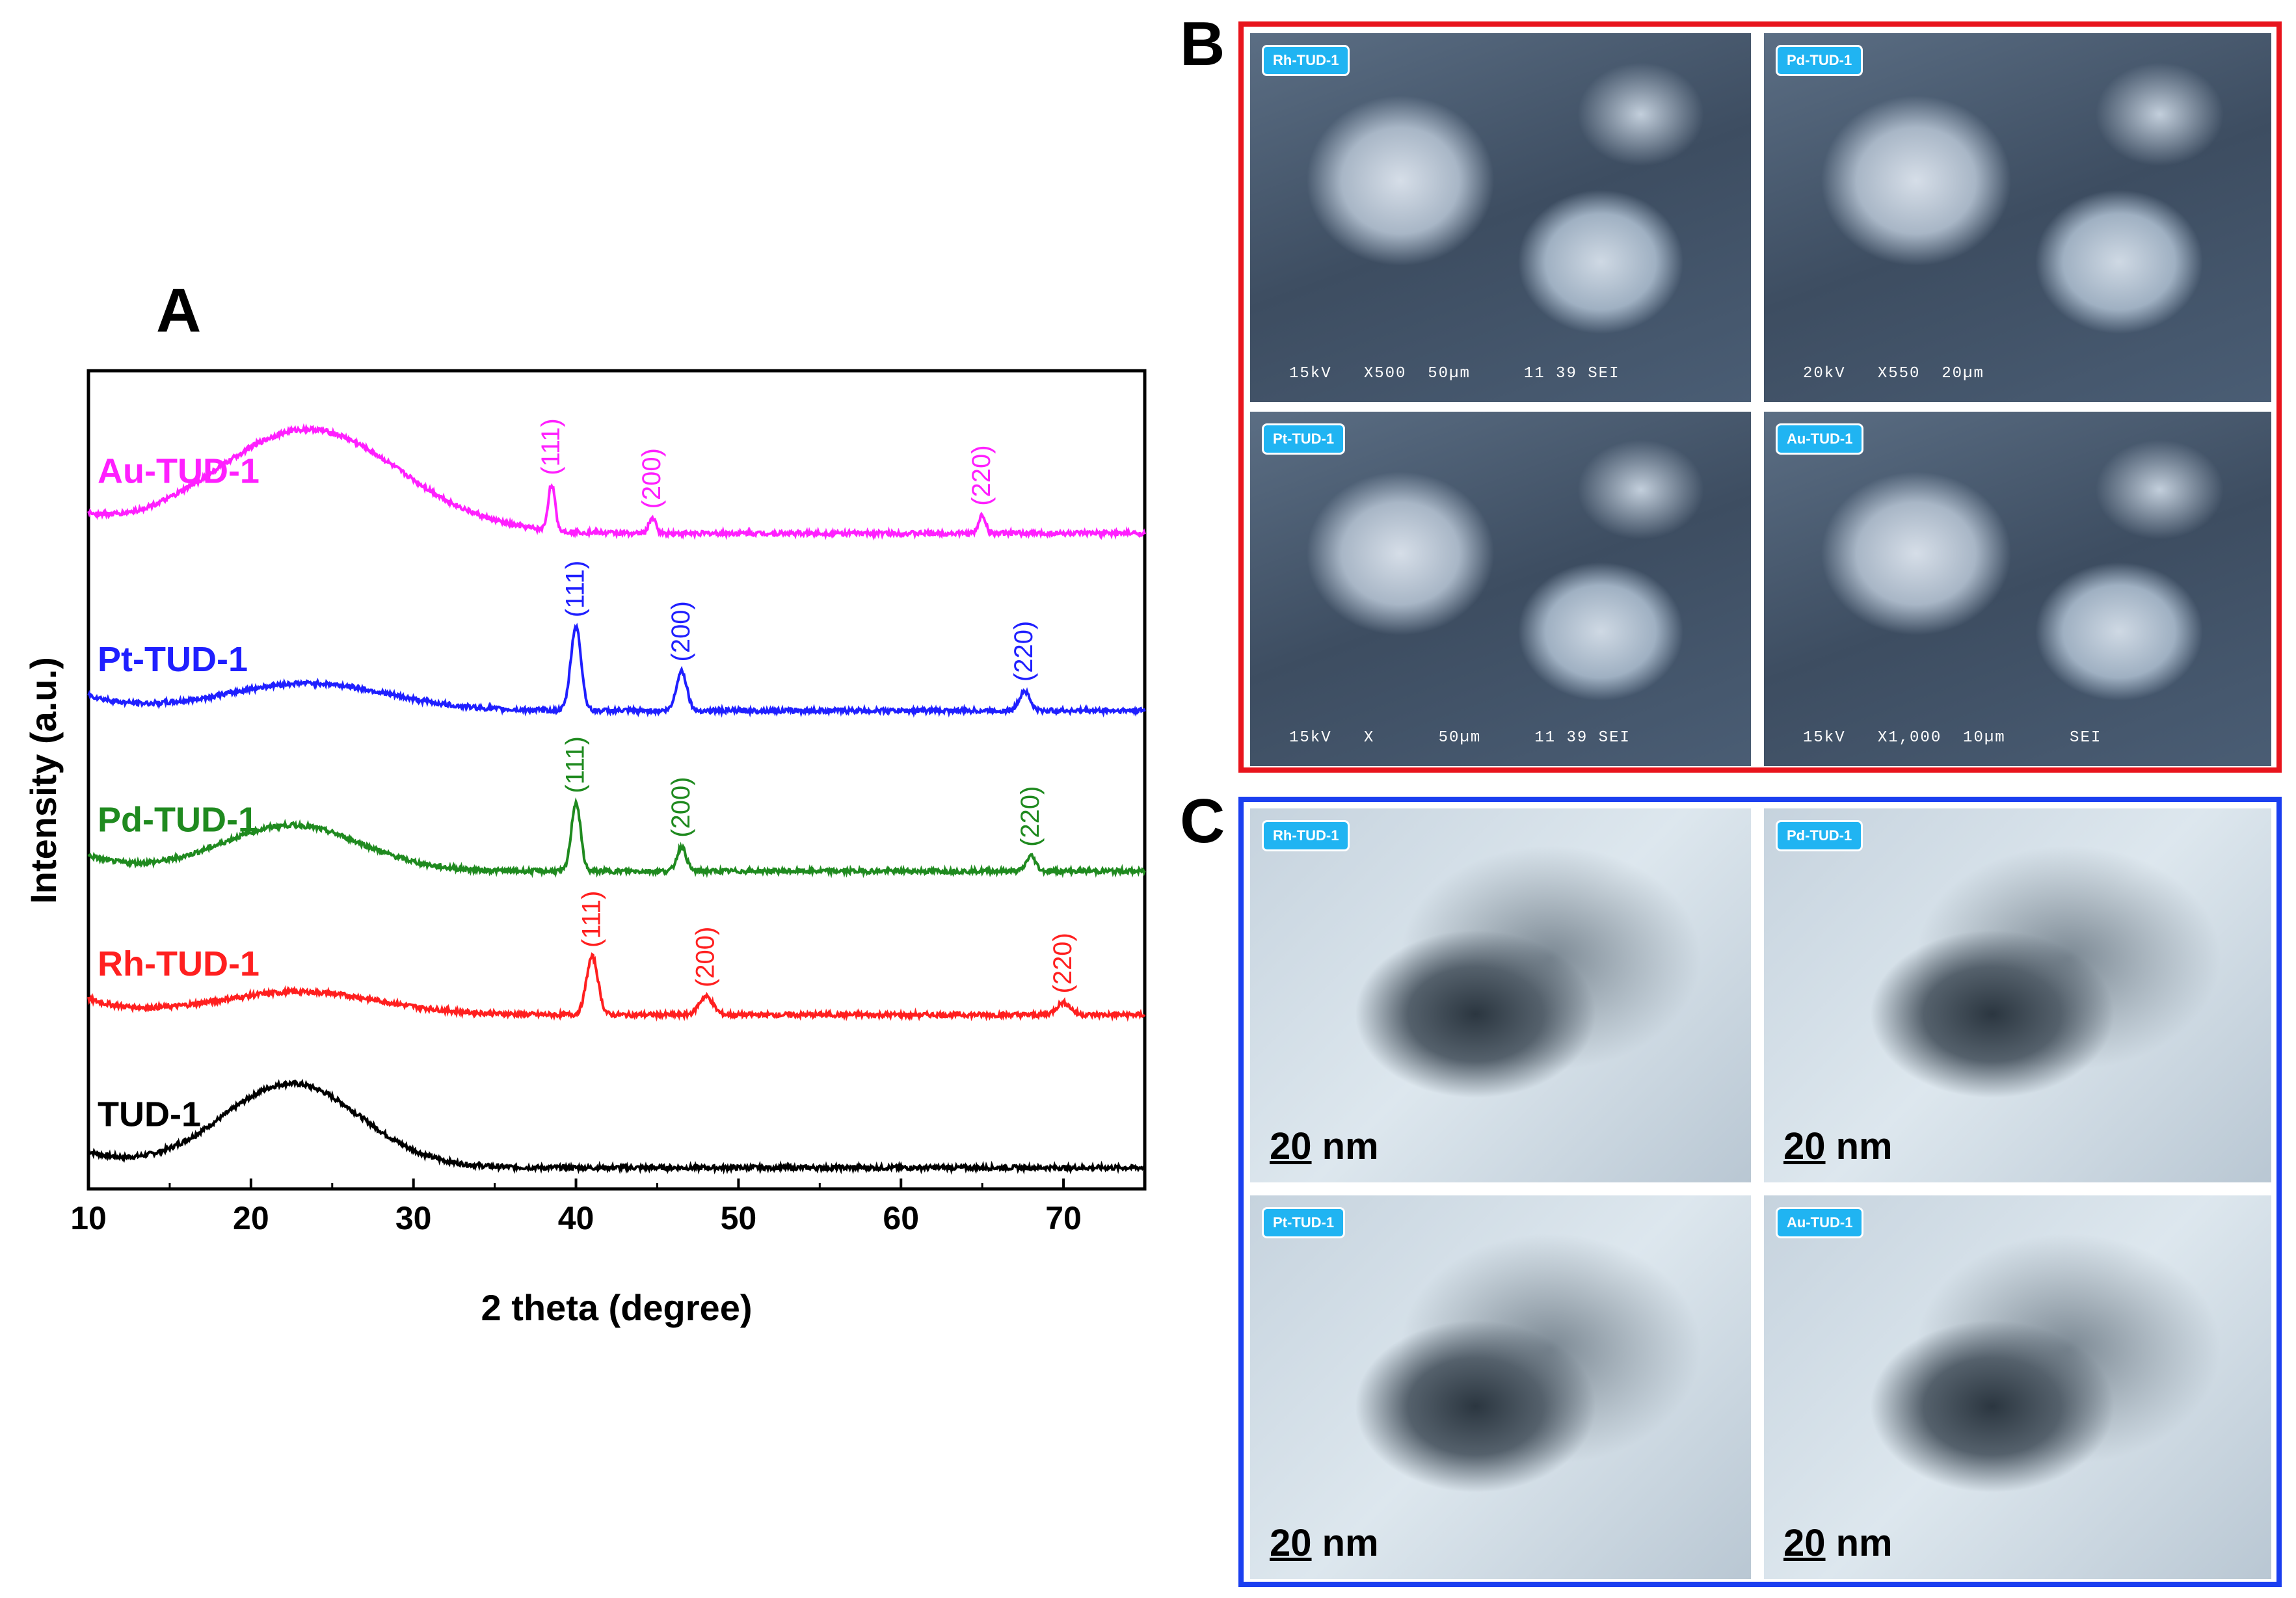 The height and width of the screenshot is (1598, 2296). I want to click on sem-info-bar: 15kV X 50µm 11 39 SEI, so click(1460, 738).